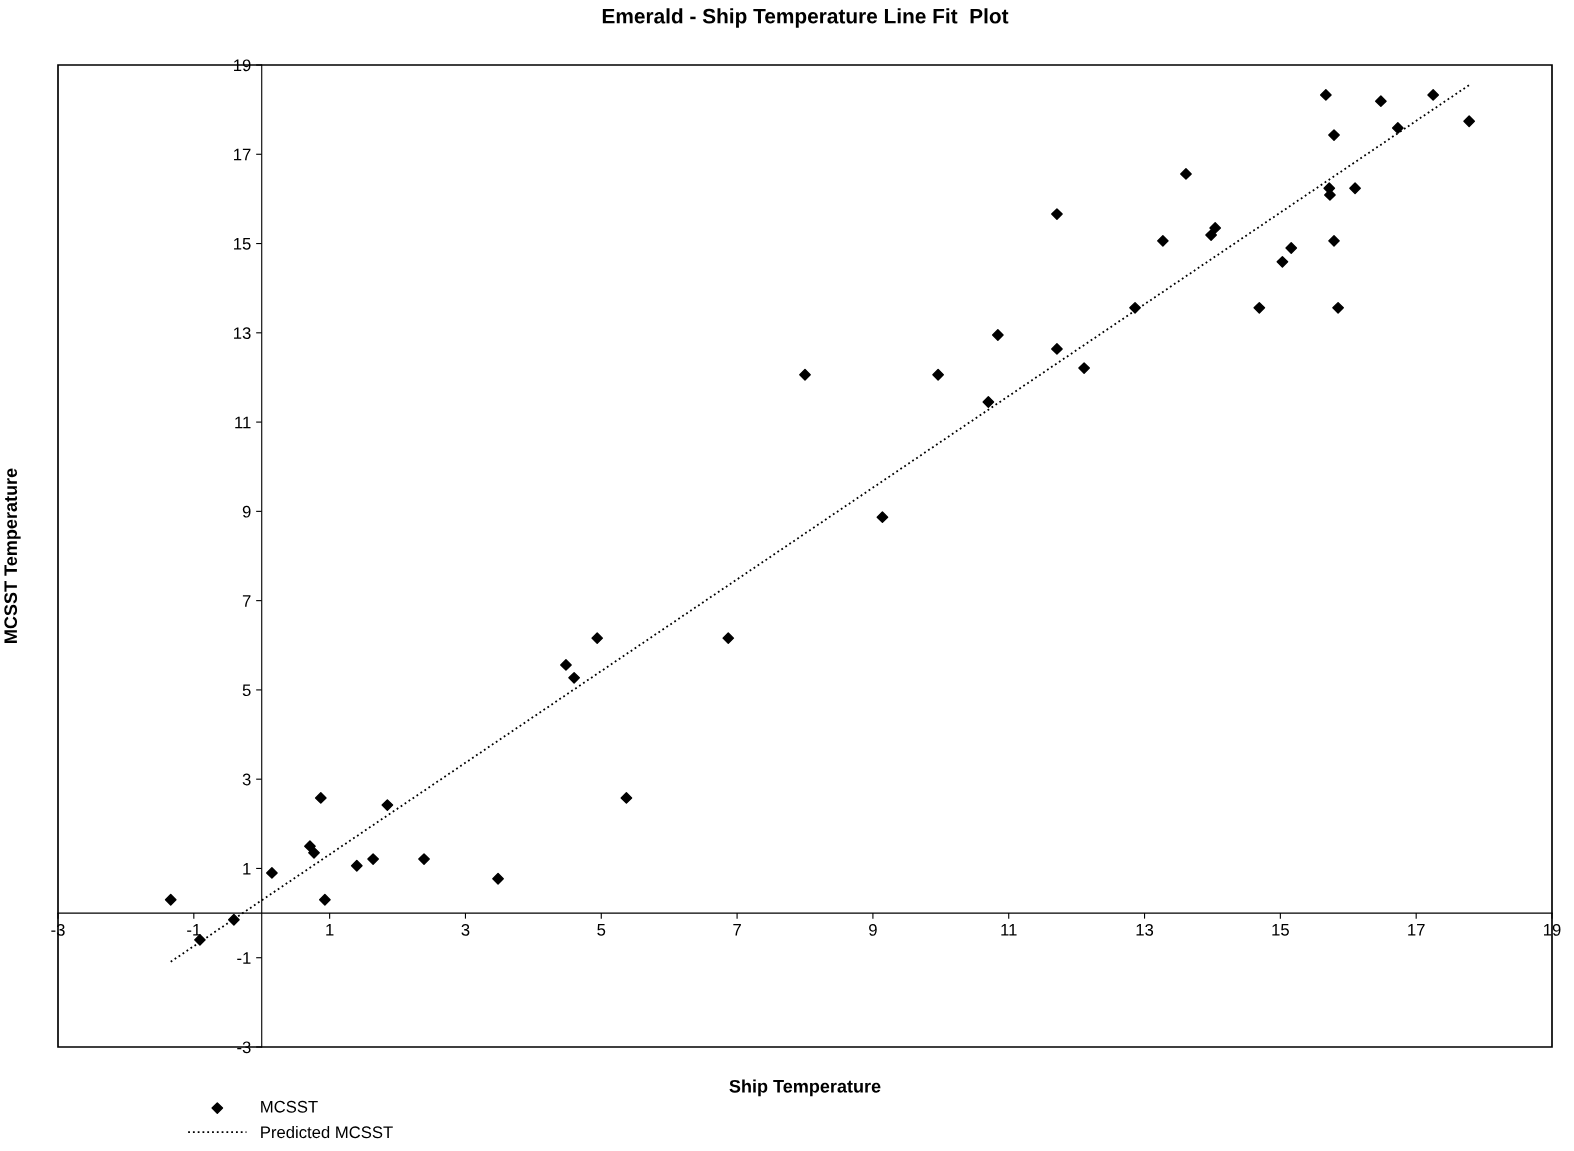  What do you see at coordinates (243, 422) in the screenshot?
I see `y-tick-label: 11` at bounding box center [243, 422].